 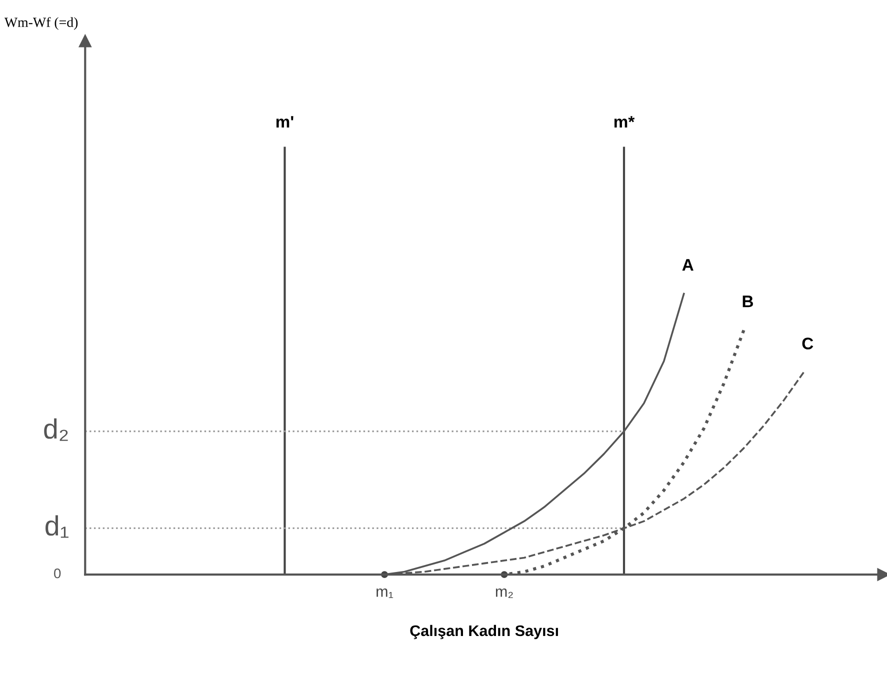 I want to click on text: 0, so click(x=57, y=573).